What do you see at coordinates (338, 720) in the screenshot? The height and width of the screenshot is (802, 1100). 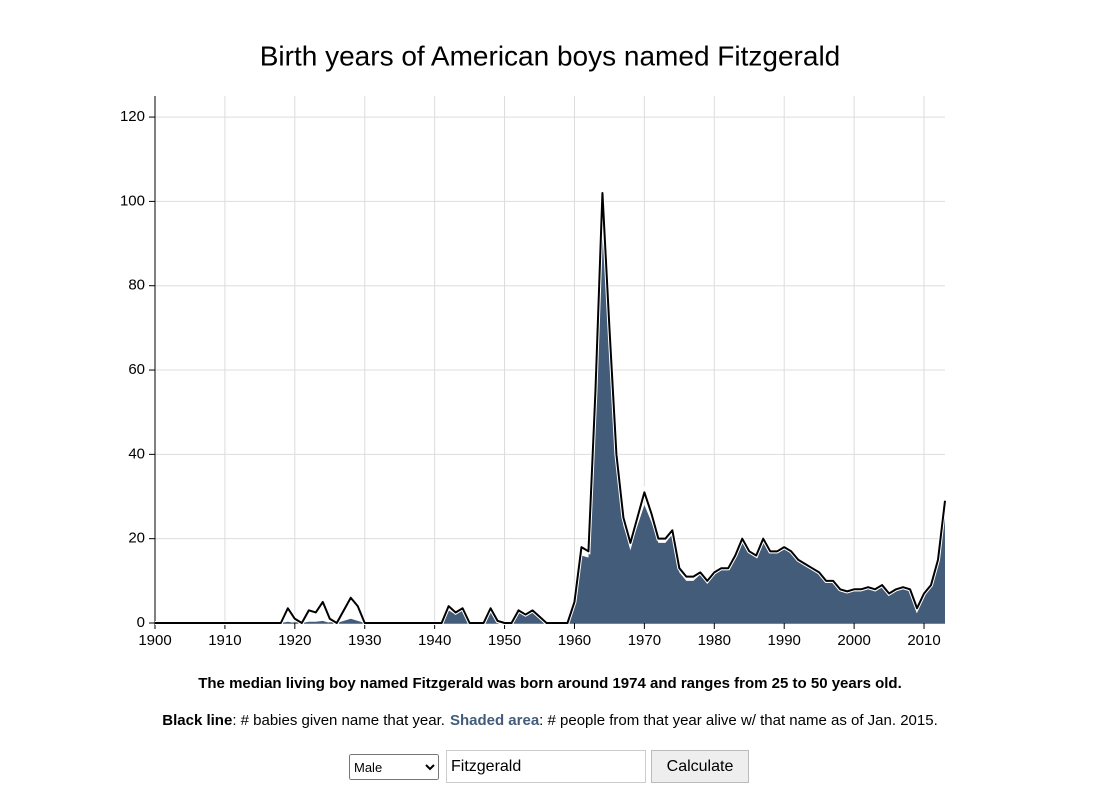 I see `legend-line-text: : # babies given name that year.` at bounding box center [338, 720].